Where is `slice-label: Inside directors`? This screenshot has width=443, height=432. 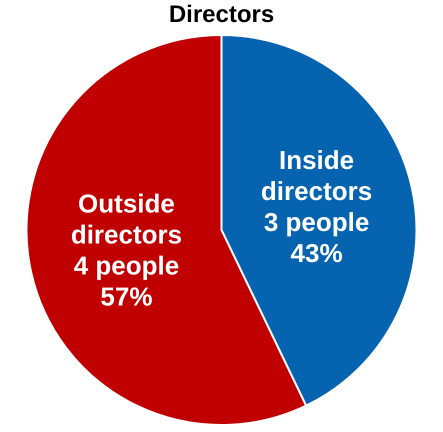 slice-label: Inside directors is located at coordinates (316, 175).